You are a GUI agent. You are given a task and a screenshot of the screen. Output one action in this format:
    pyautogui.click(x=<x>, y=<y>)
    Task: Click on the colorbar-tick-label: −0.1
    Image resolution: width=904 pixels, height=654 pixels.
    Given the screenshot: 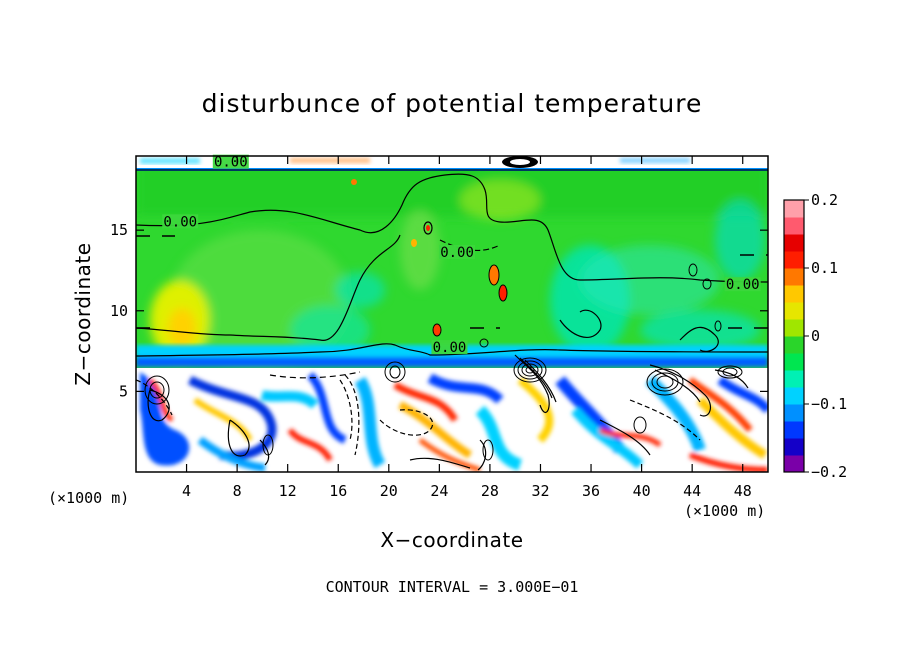 What is the action you would take?
    pyautogui.click(x=829, y=404)
    